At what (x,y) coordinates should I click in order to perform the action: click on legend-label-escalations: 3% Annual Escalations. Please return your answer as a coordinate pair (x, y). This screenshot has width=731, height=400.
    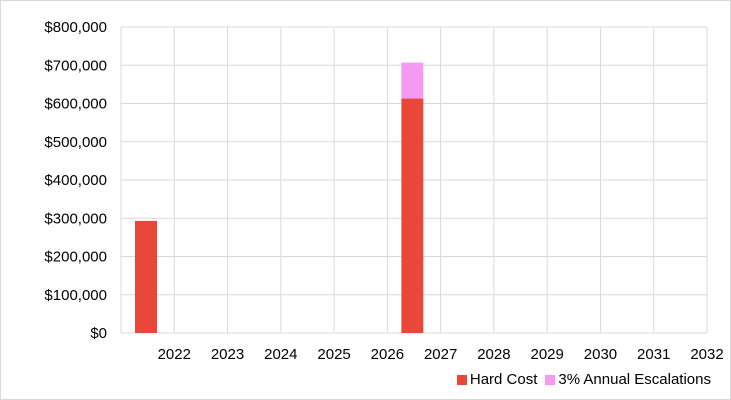
    Looking at the image, I should click on (634, 379).